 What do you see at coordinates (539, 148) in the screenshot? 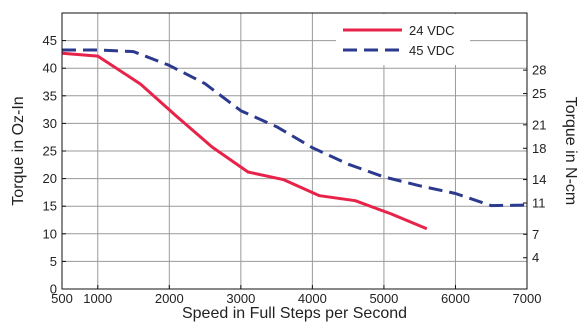
I see `y2-tick-label: 18` at bounding box center [539, 148].